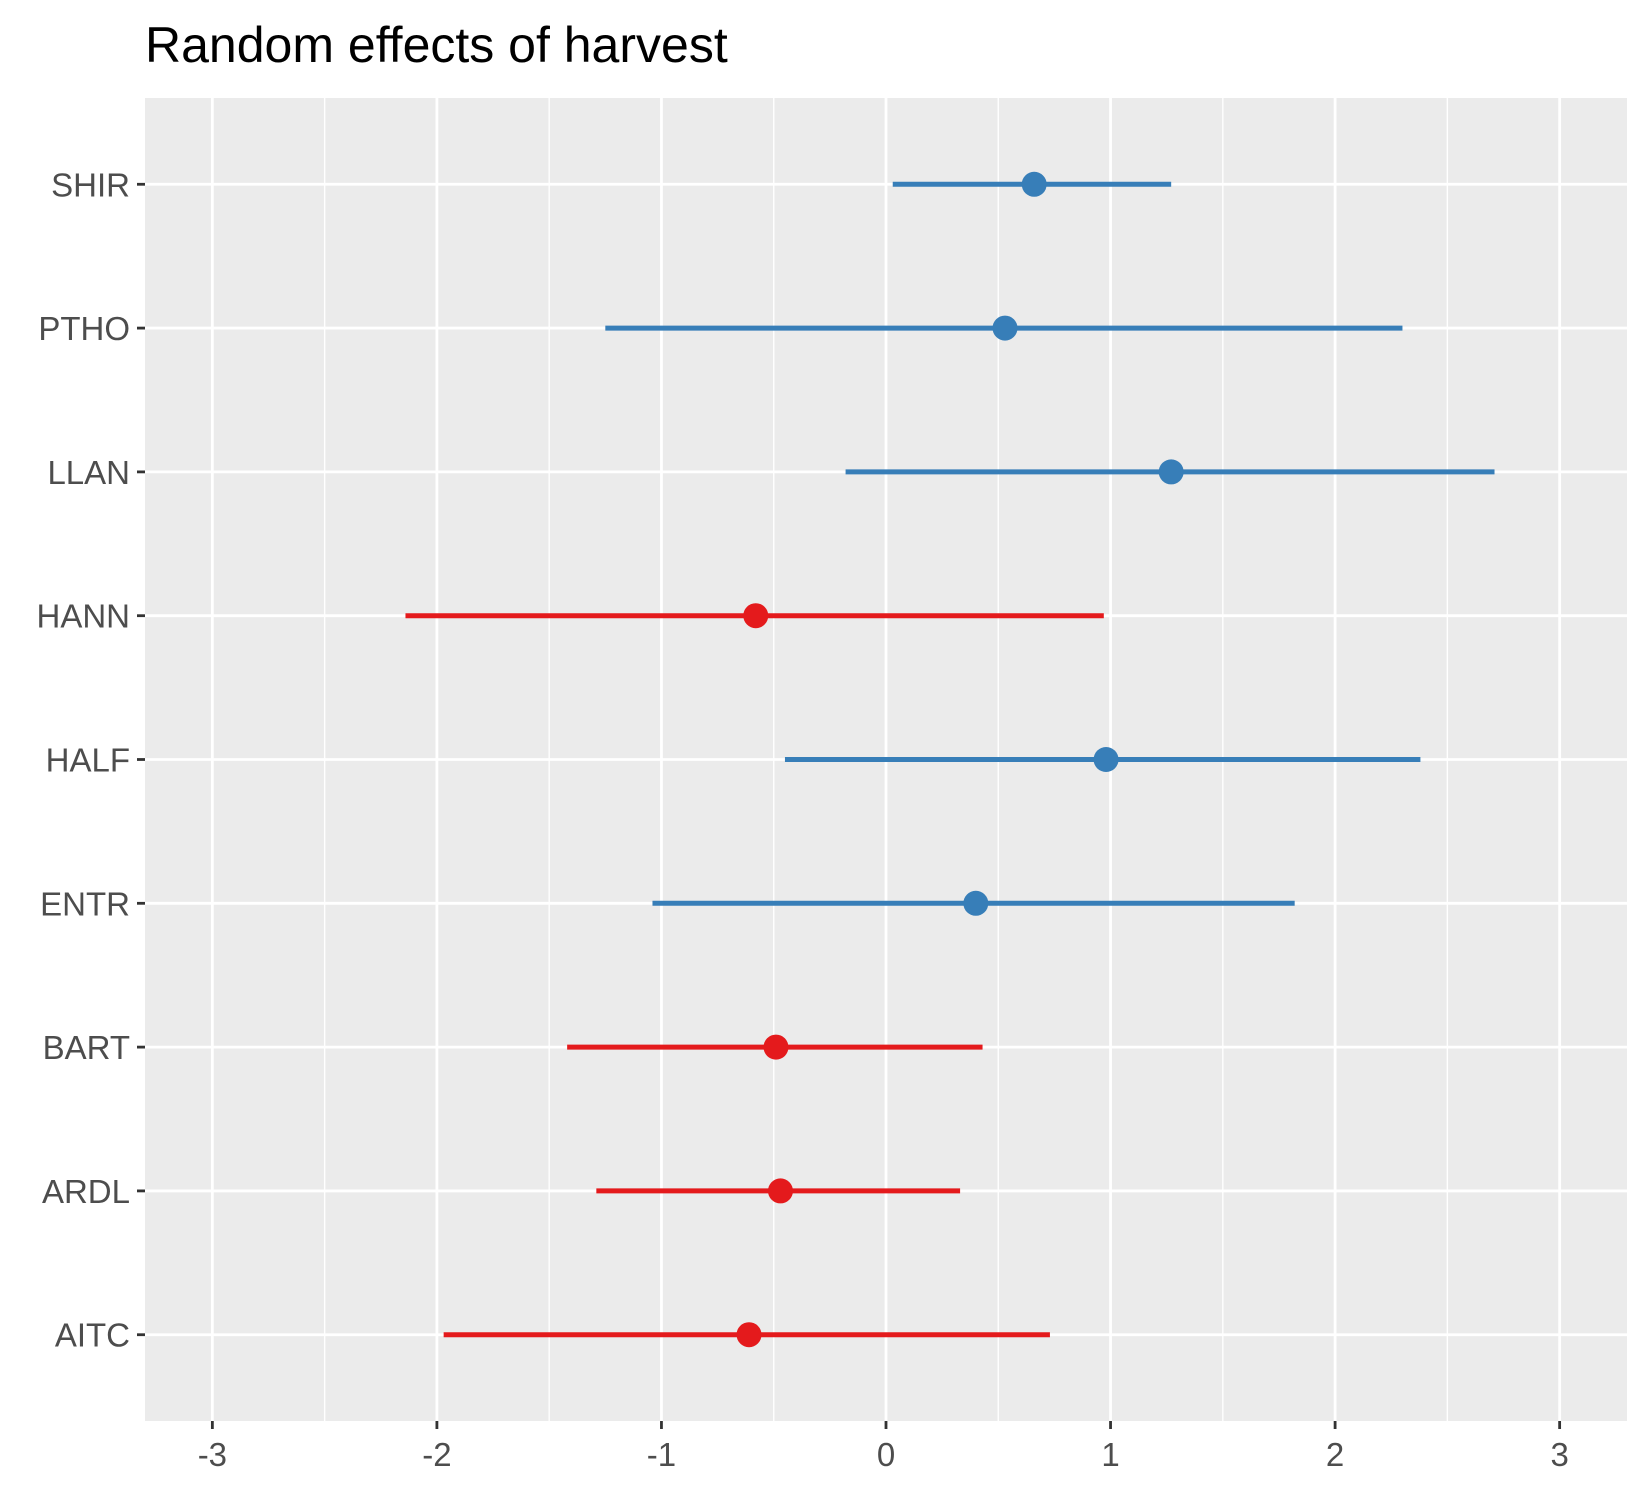 The width and height of the screenshot is (1650, 1500). I want to click on point-ardl, so click(780, 1191).